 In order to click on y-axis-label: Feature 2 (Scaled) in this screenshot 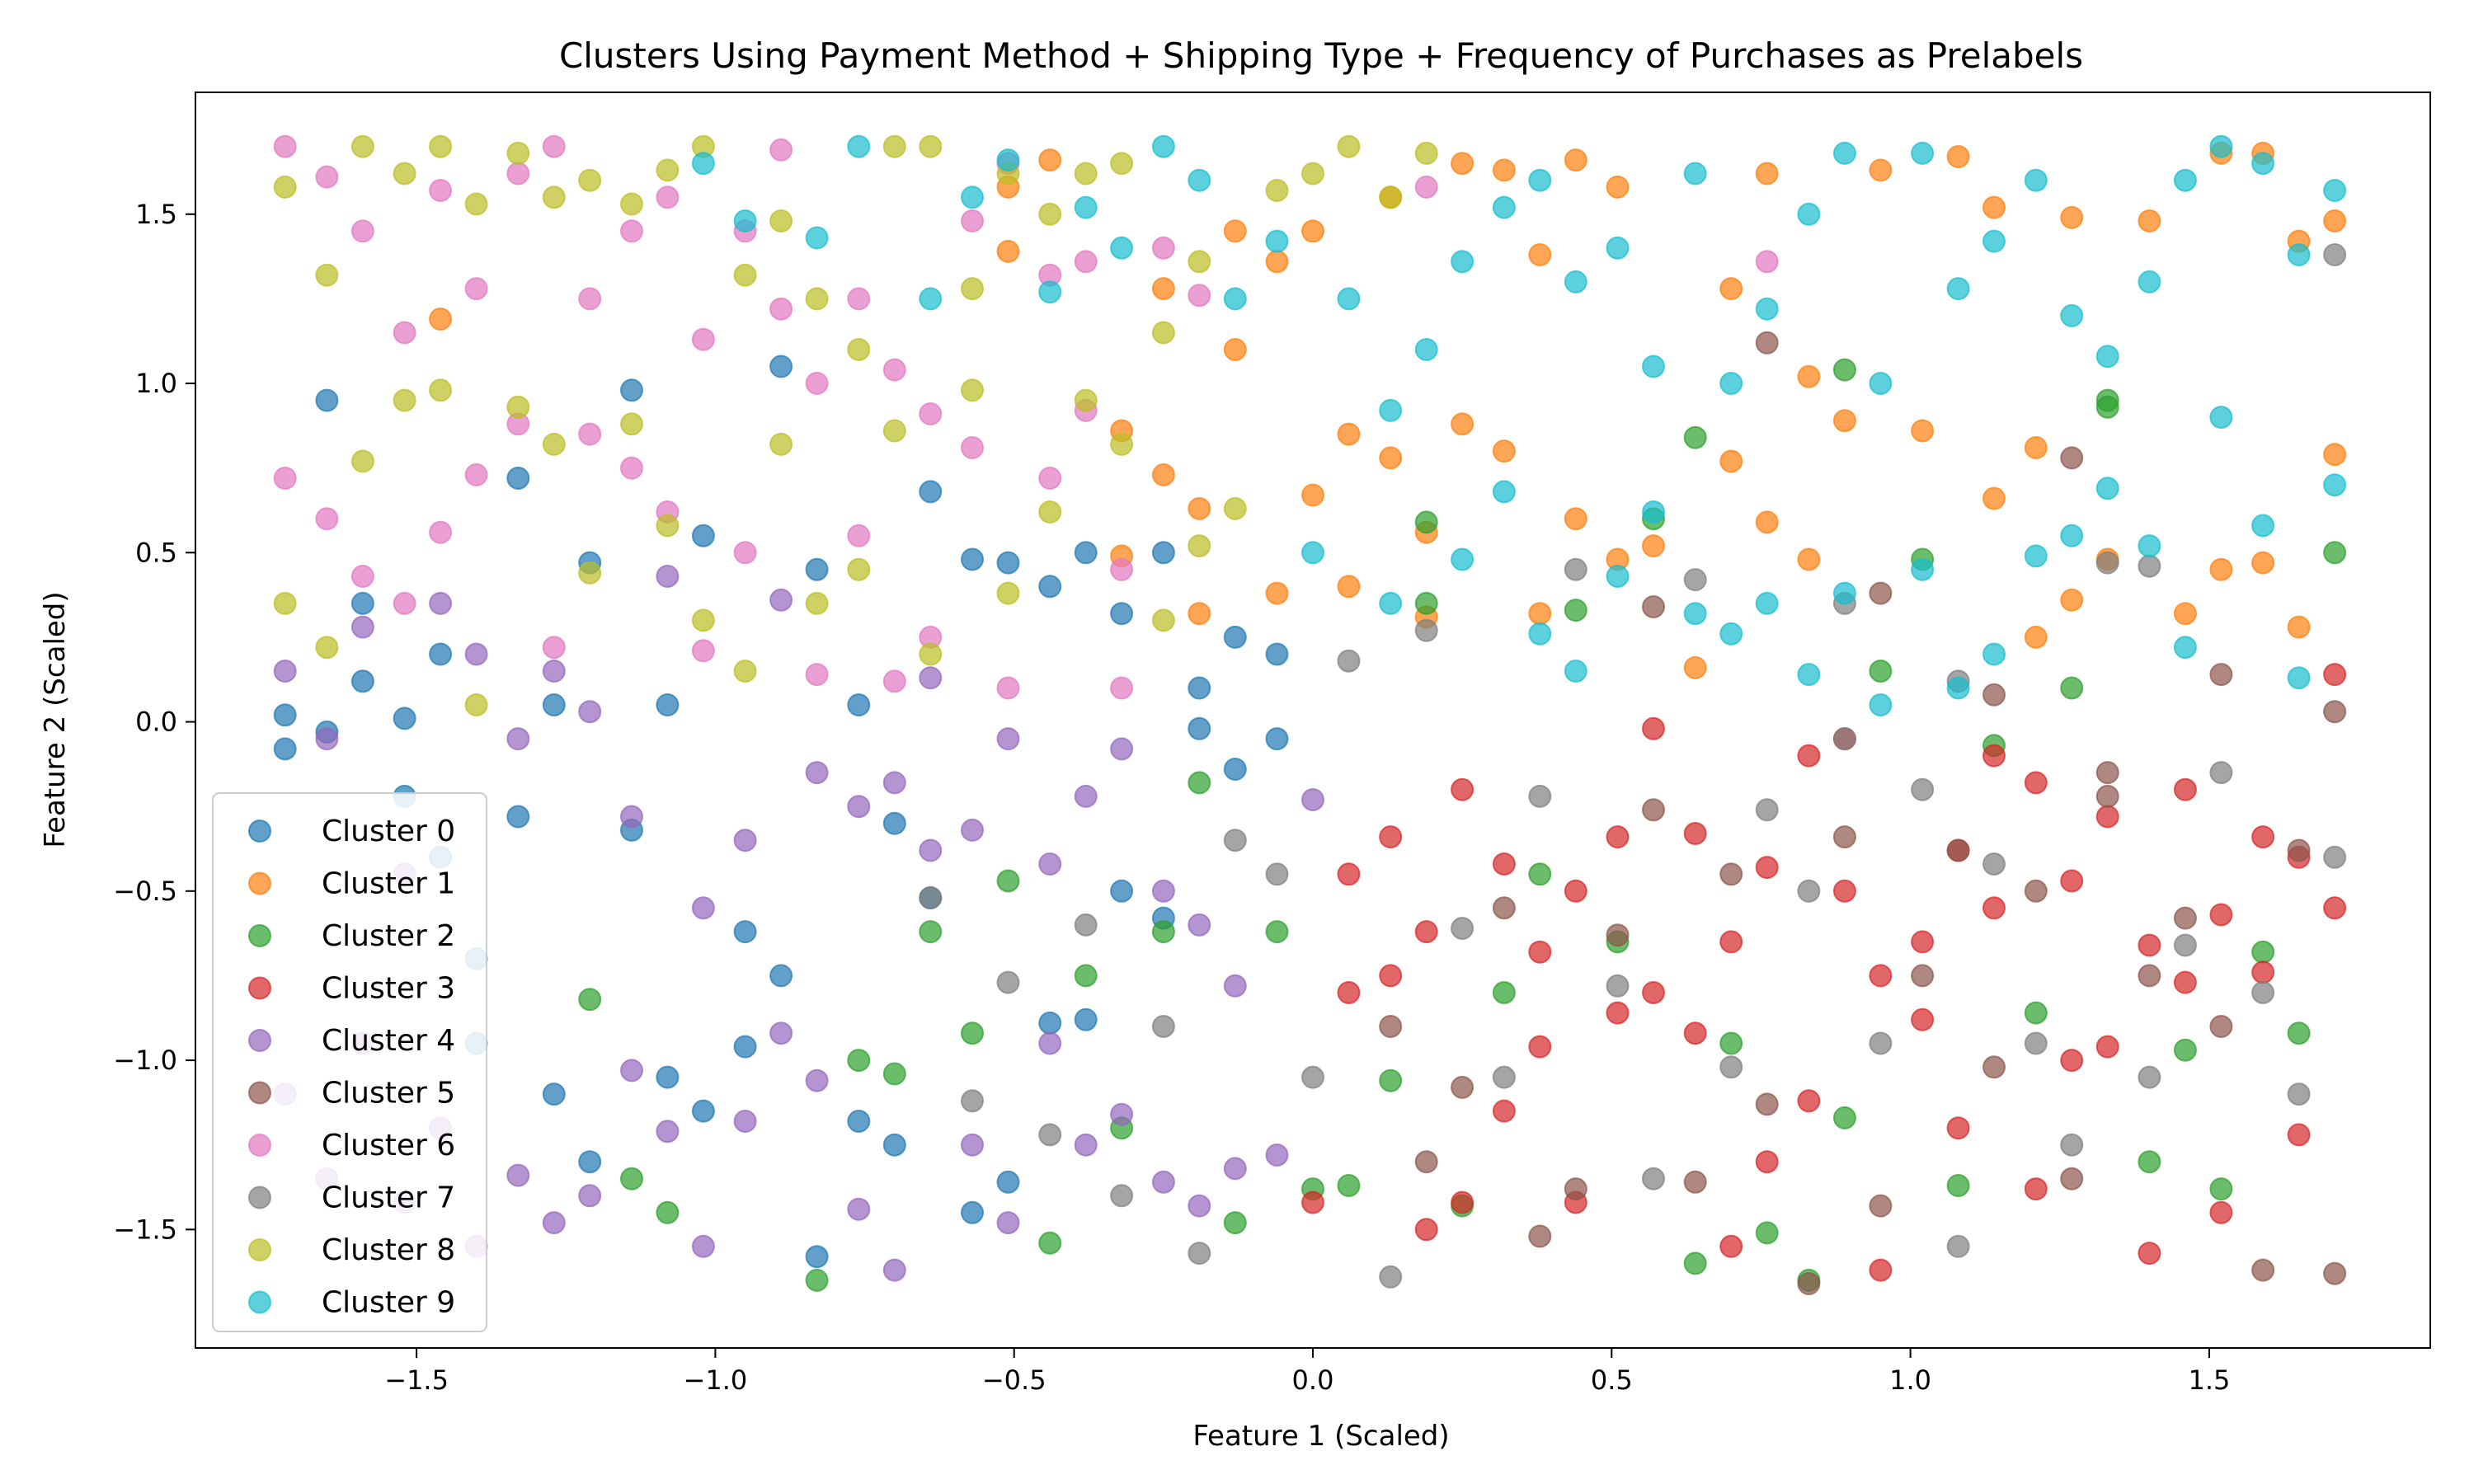, I will do `click(55, 719)`.